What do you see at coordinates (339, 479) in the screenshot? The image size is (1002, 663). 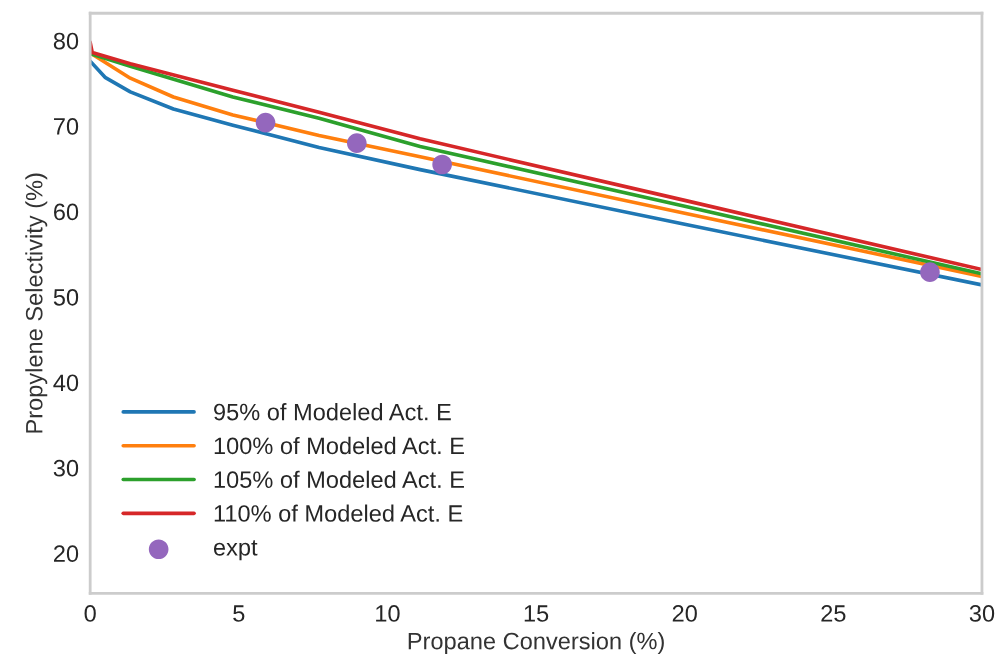 I see `legend-label: 105% of Modeled Act. E` at bounding box center [339, 479].